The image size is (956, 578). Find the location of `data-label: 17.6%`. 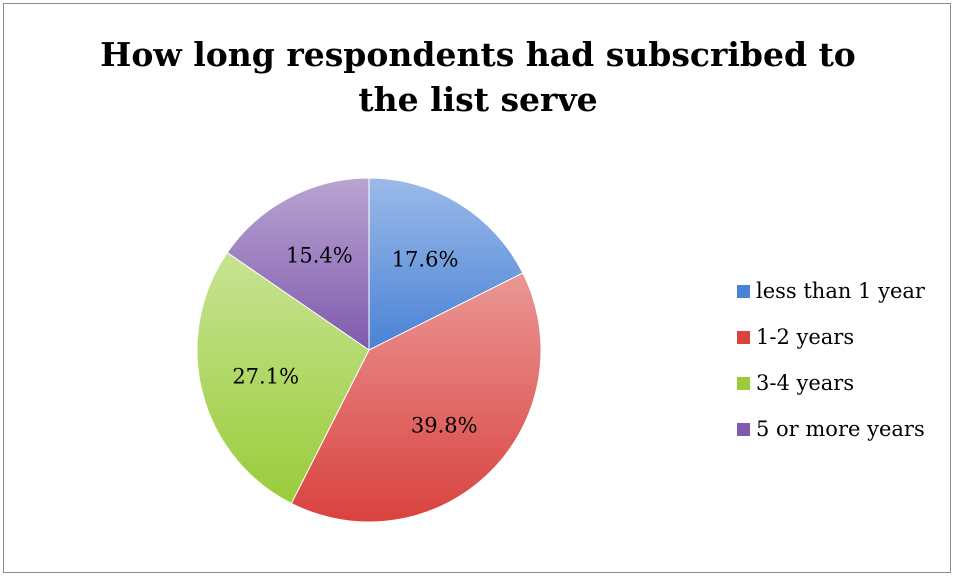

data-label: 17.6% is located at coordinates (425, 259).